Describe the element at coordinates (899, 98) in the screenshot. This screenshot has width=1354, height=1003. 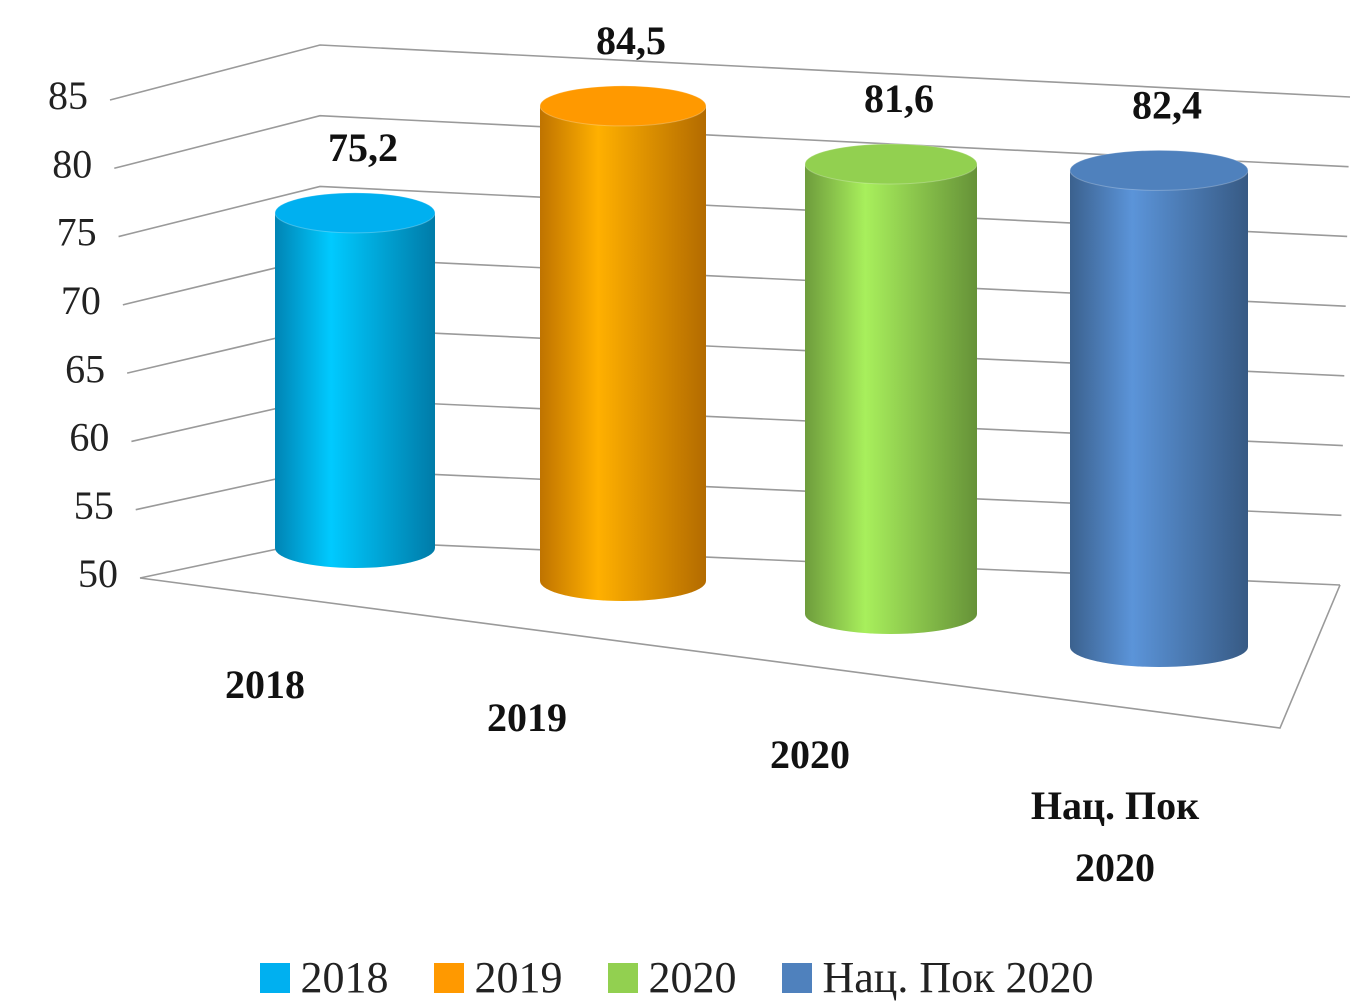
I see `value-label: 81,6` at that location.